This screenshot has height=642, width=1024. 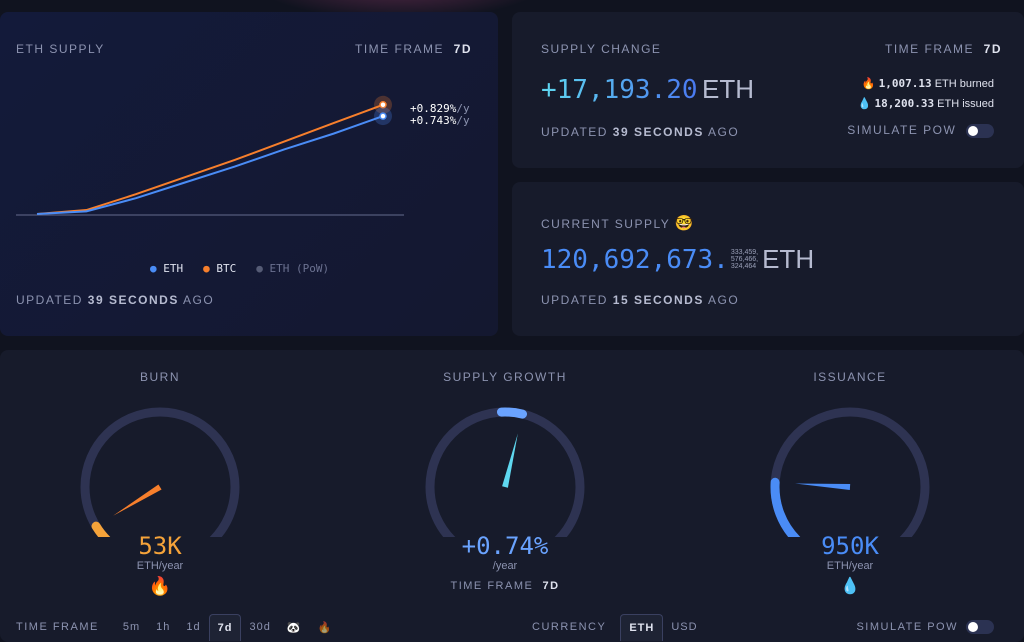 I want to click on burn-gauge: BURN 53K ETH/year 🔥, so click(x=160, y=483).